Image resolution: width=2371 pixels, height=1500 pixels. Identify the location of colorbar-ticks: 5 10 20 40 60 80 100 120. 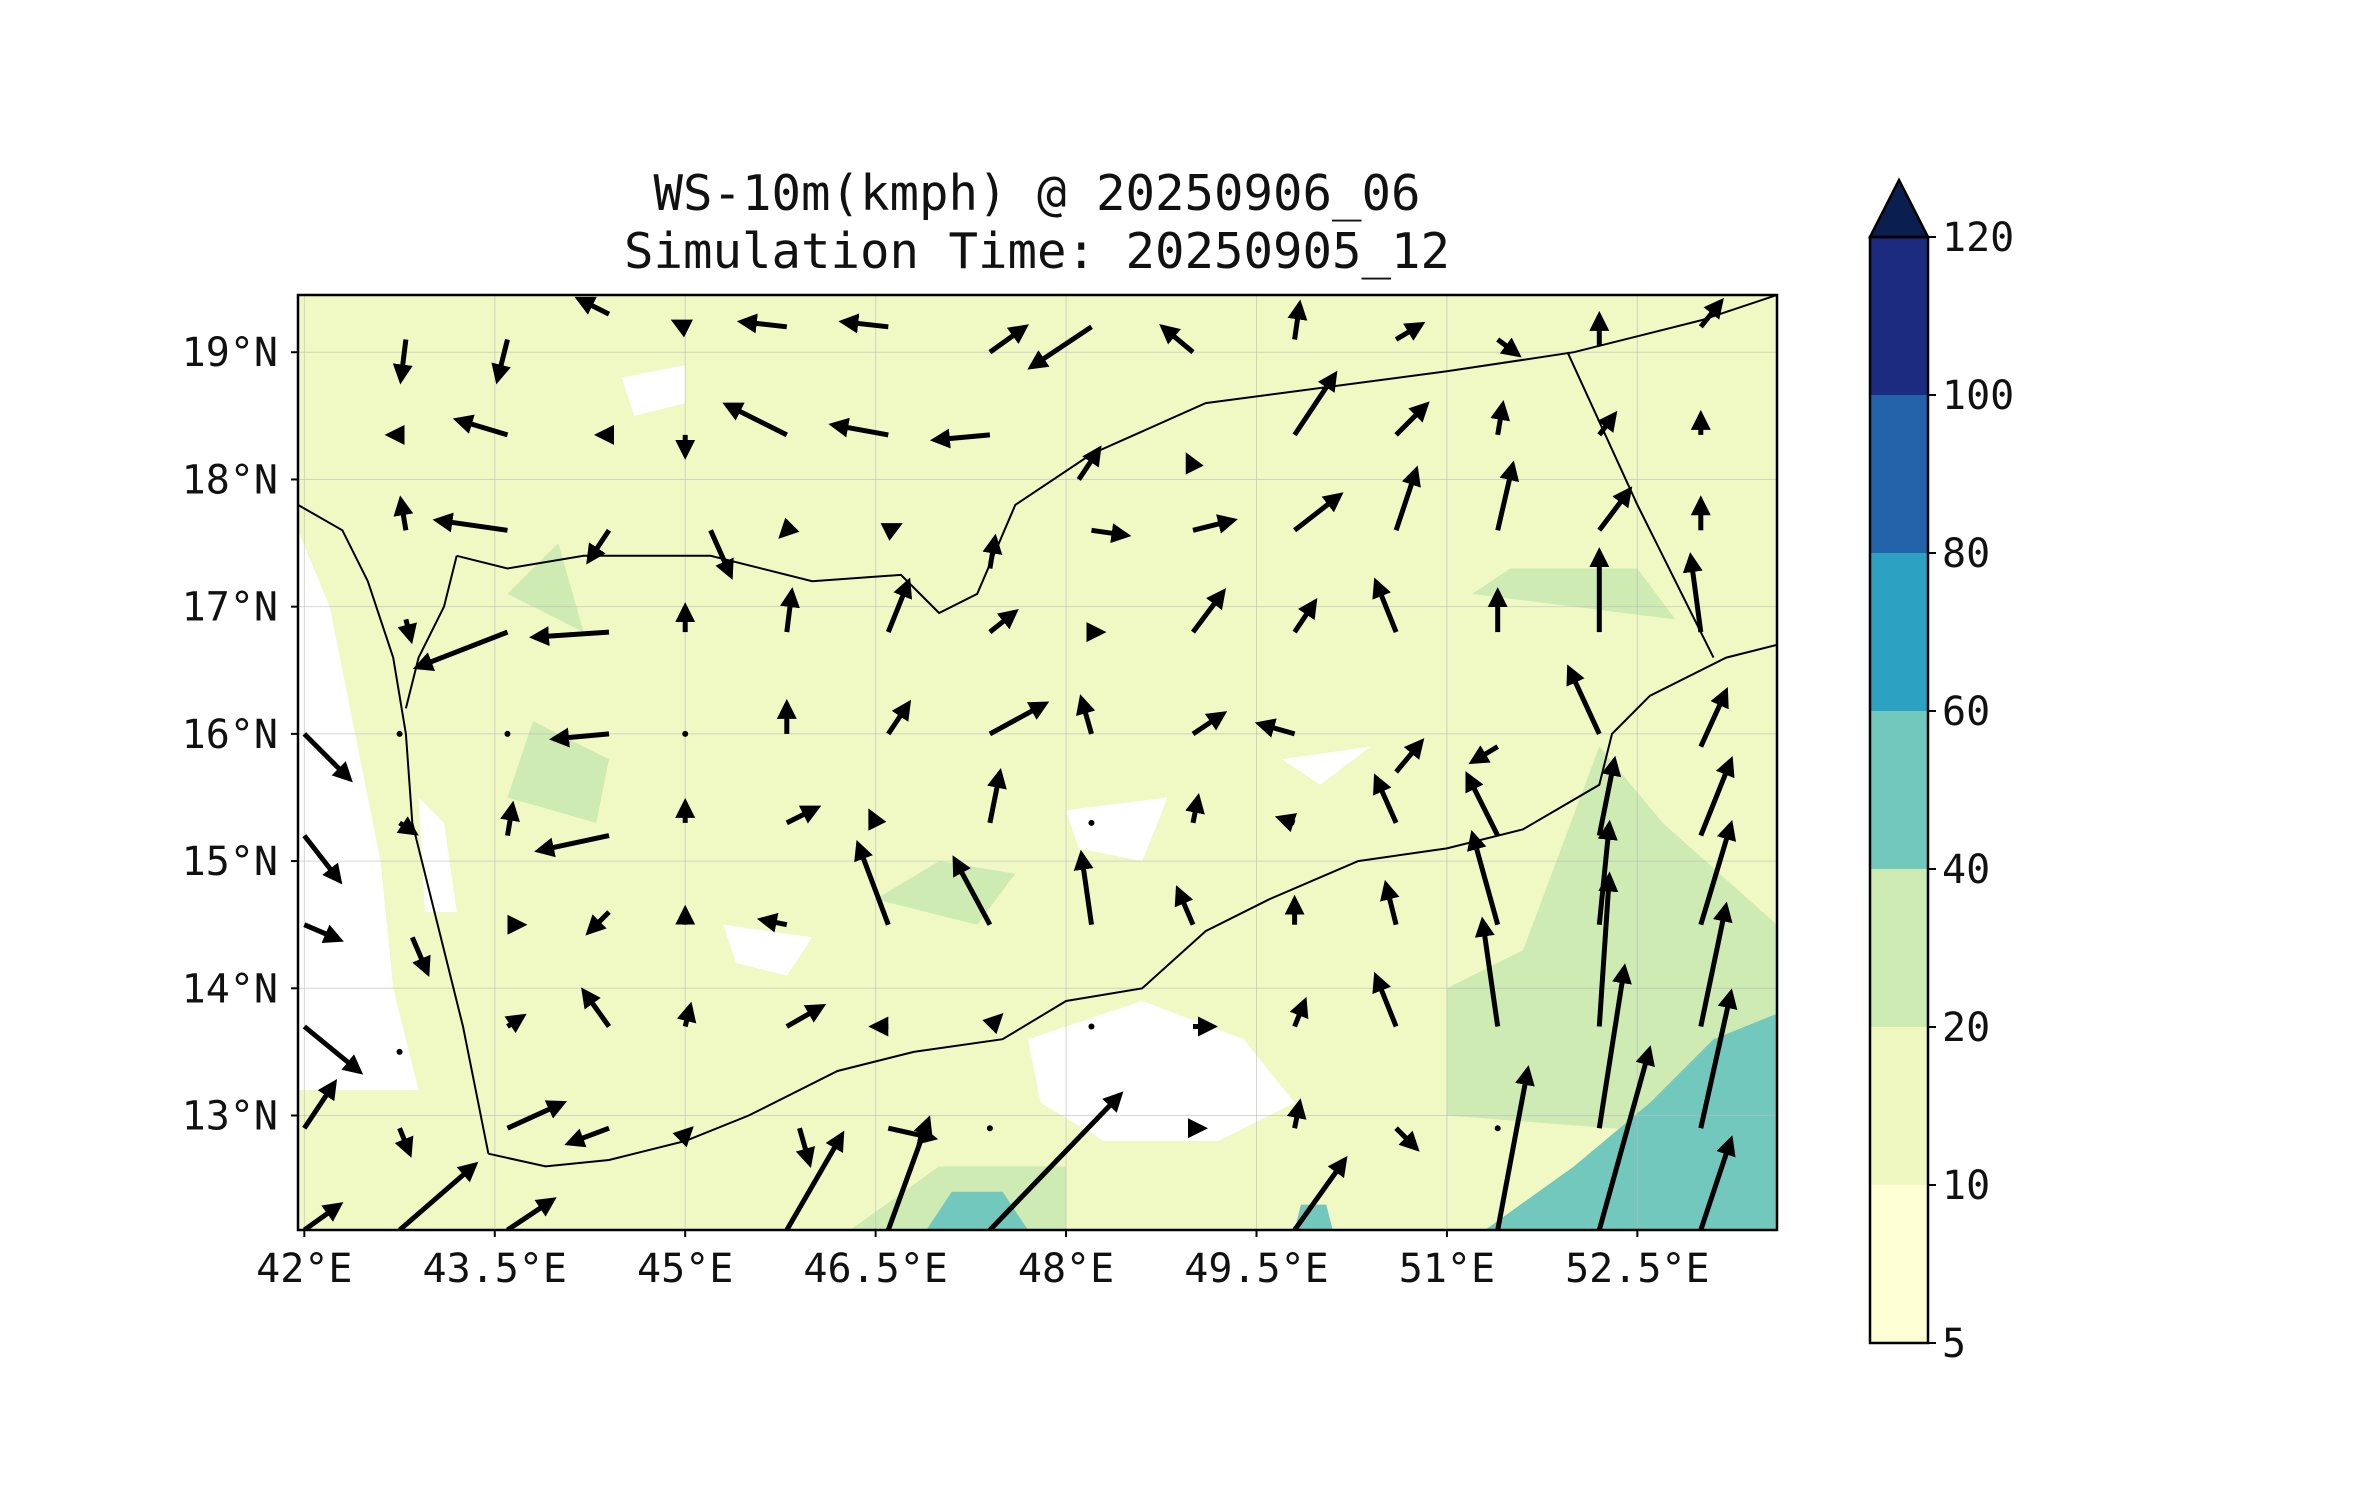
(1971, 791).